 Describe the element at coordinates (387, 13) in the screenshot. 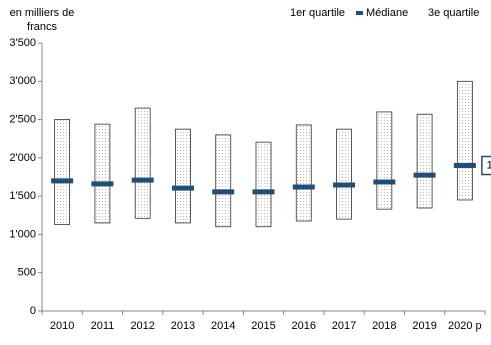

I see `legend-label: Médiane` at that location.